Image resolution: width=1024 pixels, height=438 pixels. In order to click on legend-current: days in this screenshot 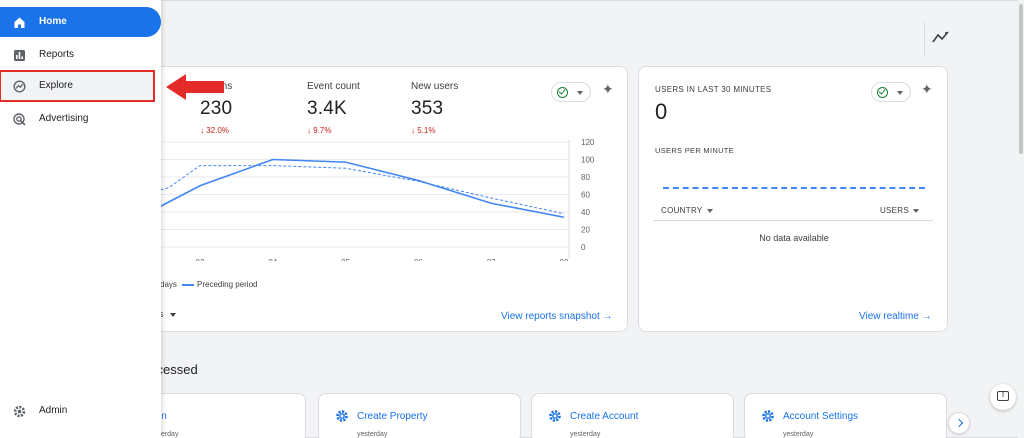, I will do `click(168, 284)`.